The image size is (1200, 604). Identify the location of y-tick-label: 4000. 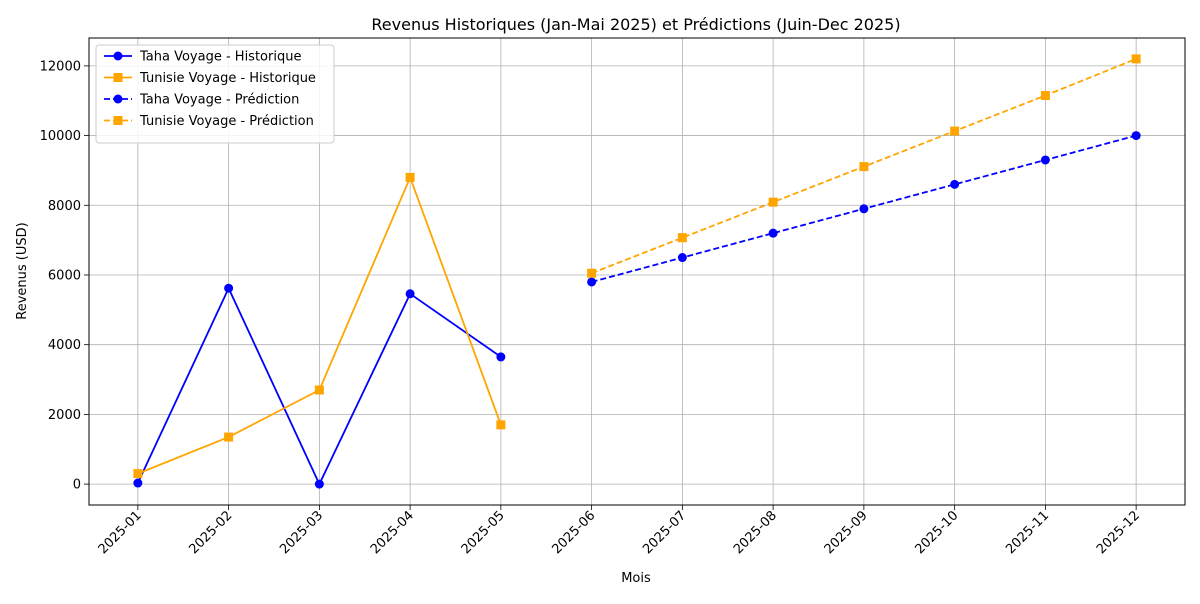
(64, 345).